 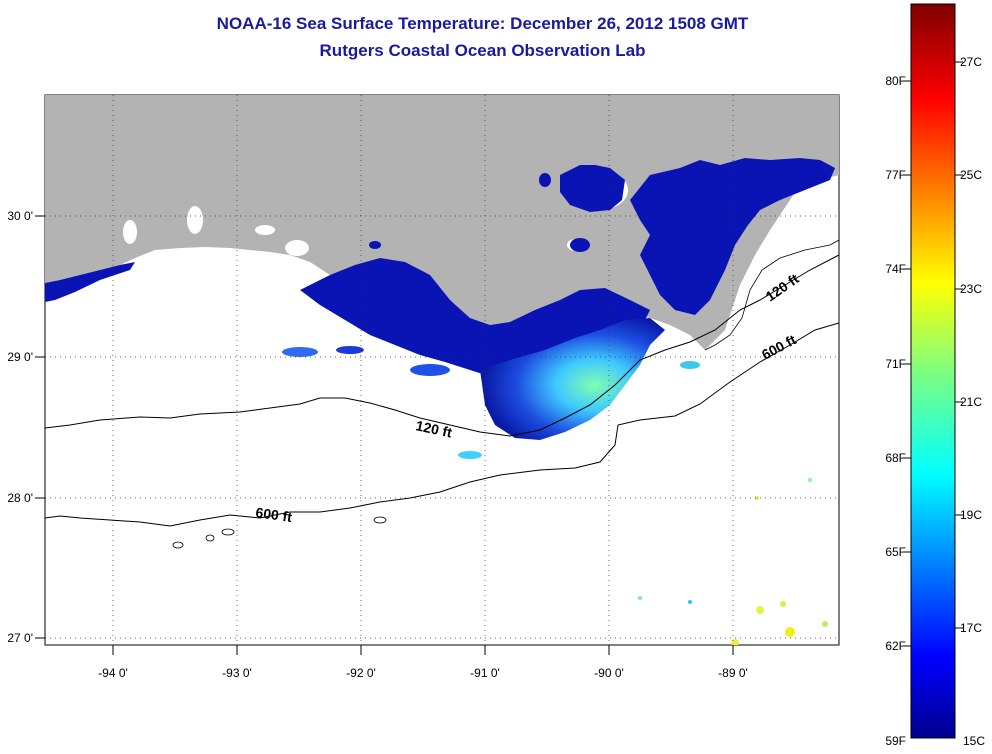 What do you see at coordinates (971, 628) in the screenshot?
I see `colorbar-label-c: 17C` at bounding box center [971, 628].